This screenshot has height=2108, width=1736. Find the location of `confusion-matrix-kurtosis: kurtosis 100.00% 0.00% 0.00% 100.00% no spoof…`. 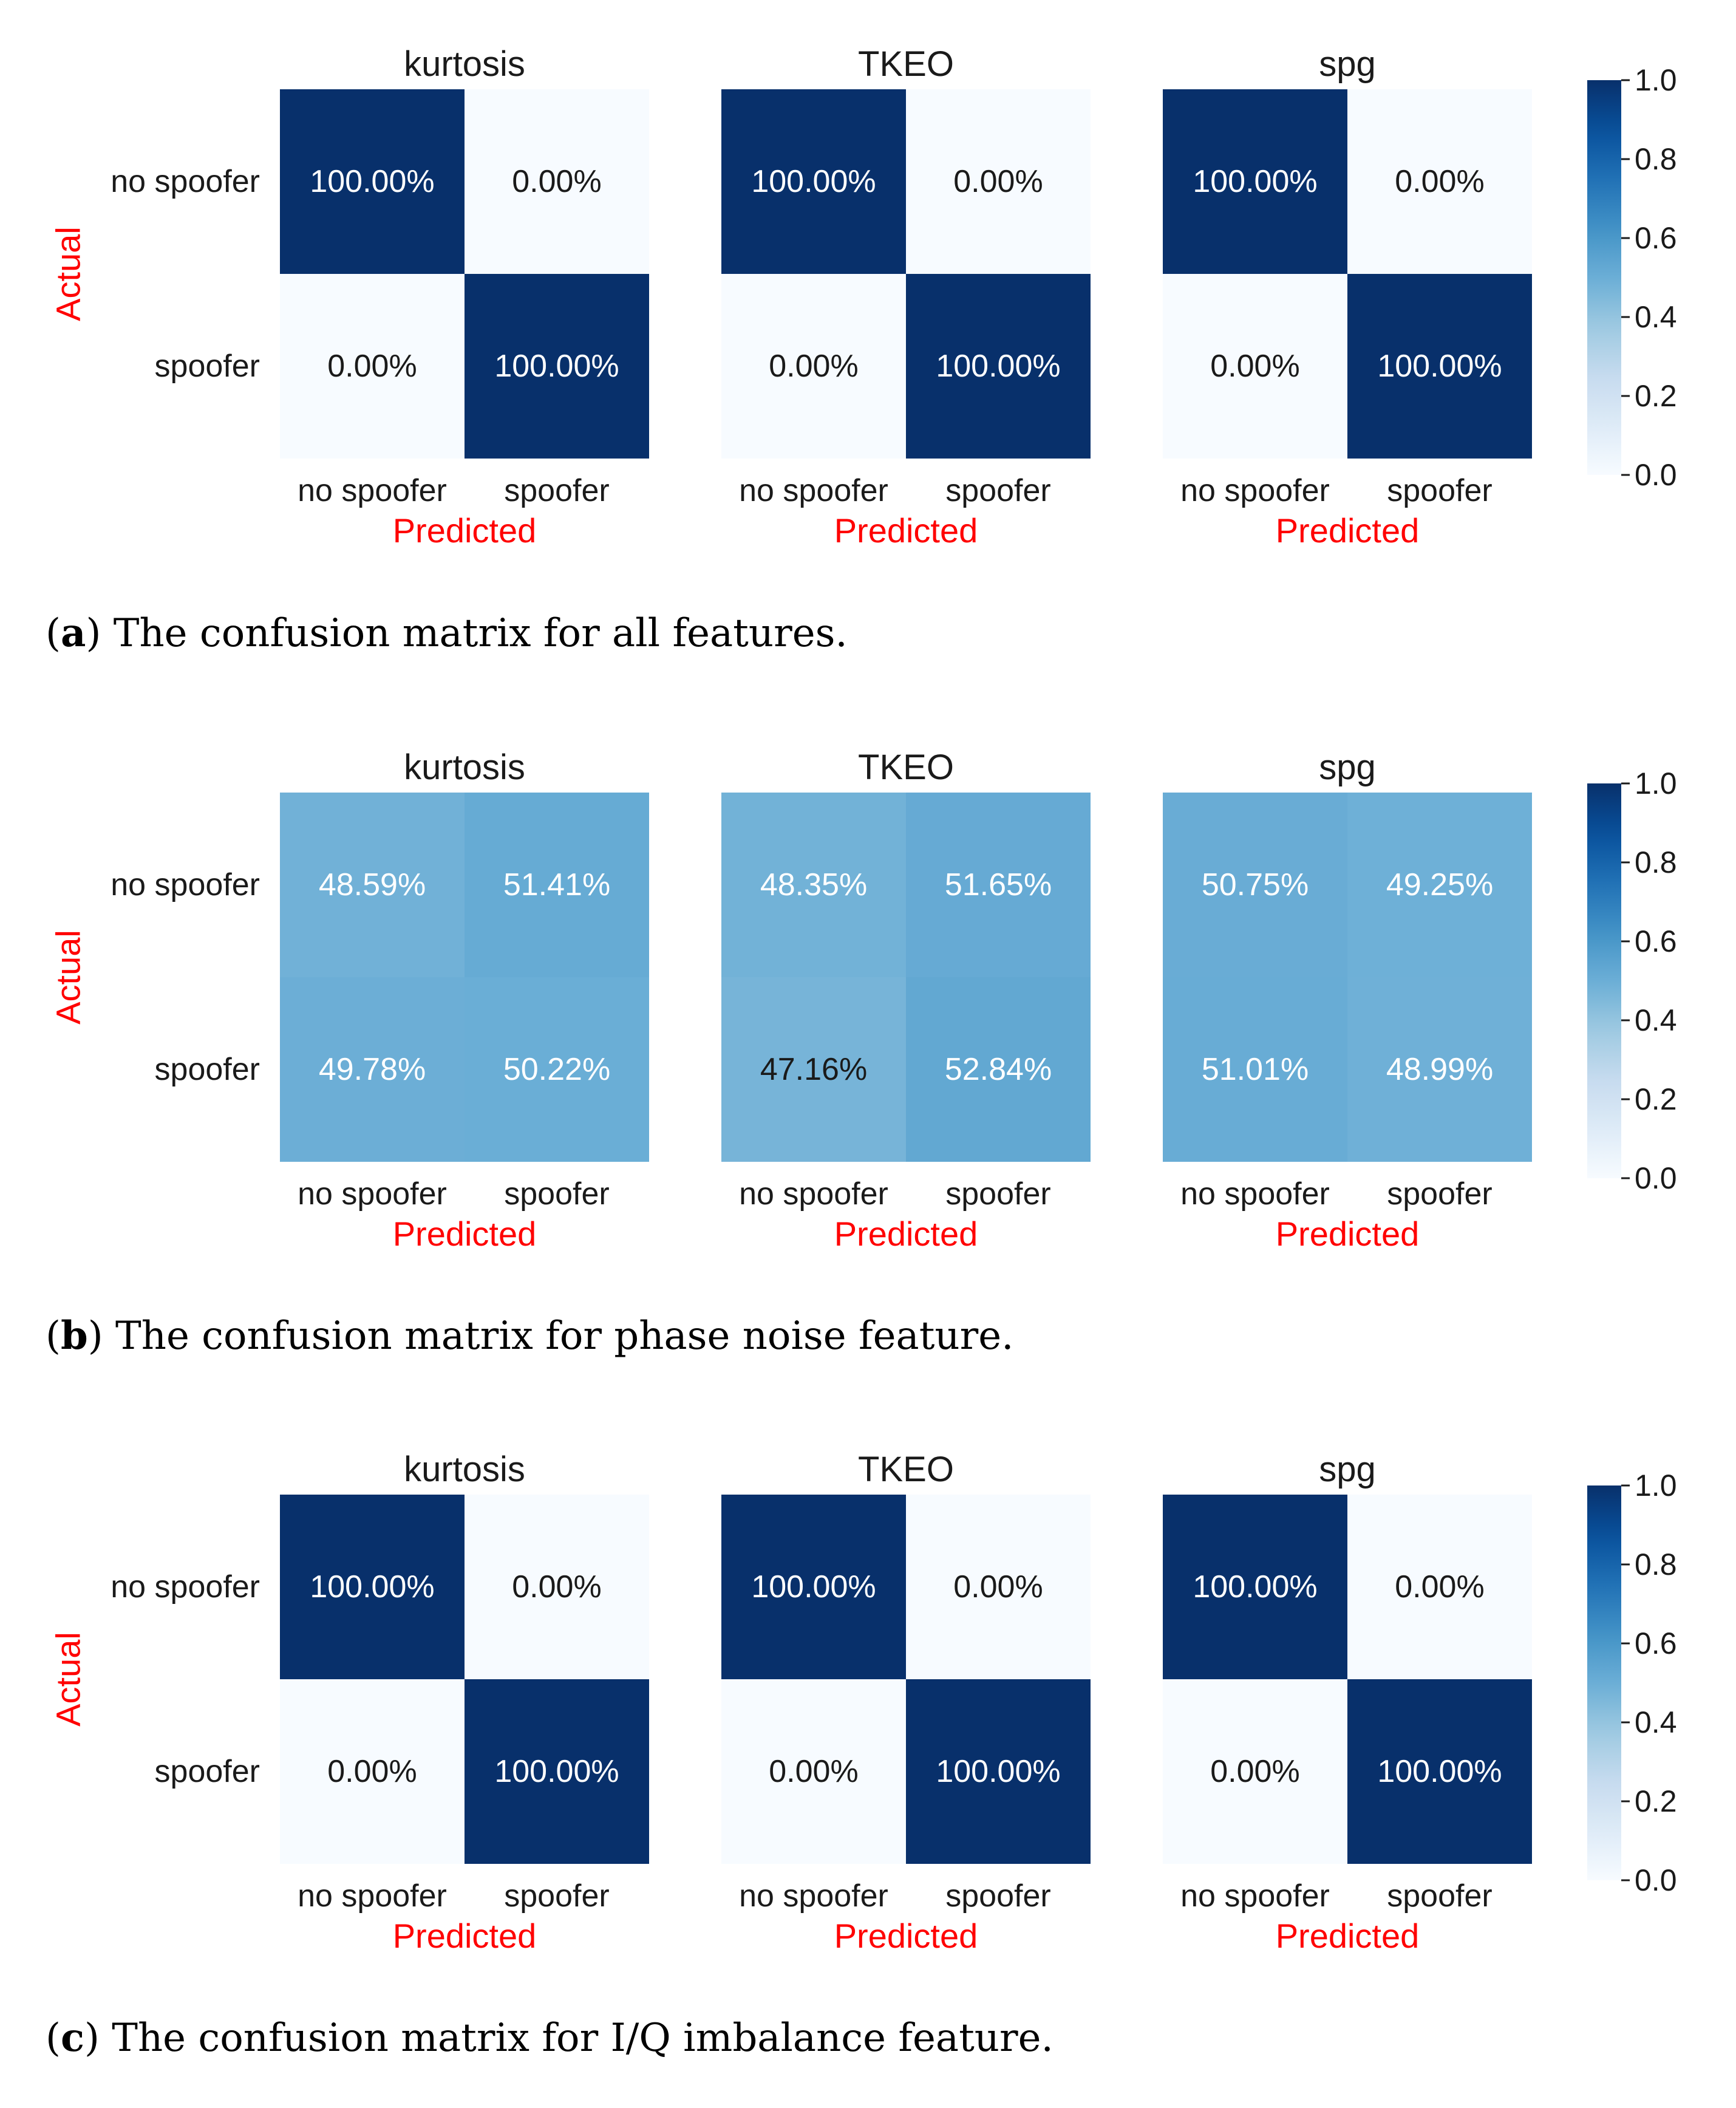

confusion-matrix-kurtosis: kurtosis 100.00% 0.00% 0.00% 100.00% no spoof… is located at coordinates (464, 1702).